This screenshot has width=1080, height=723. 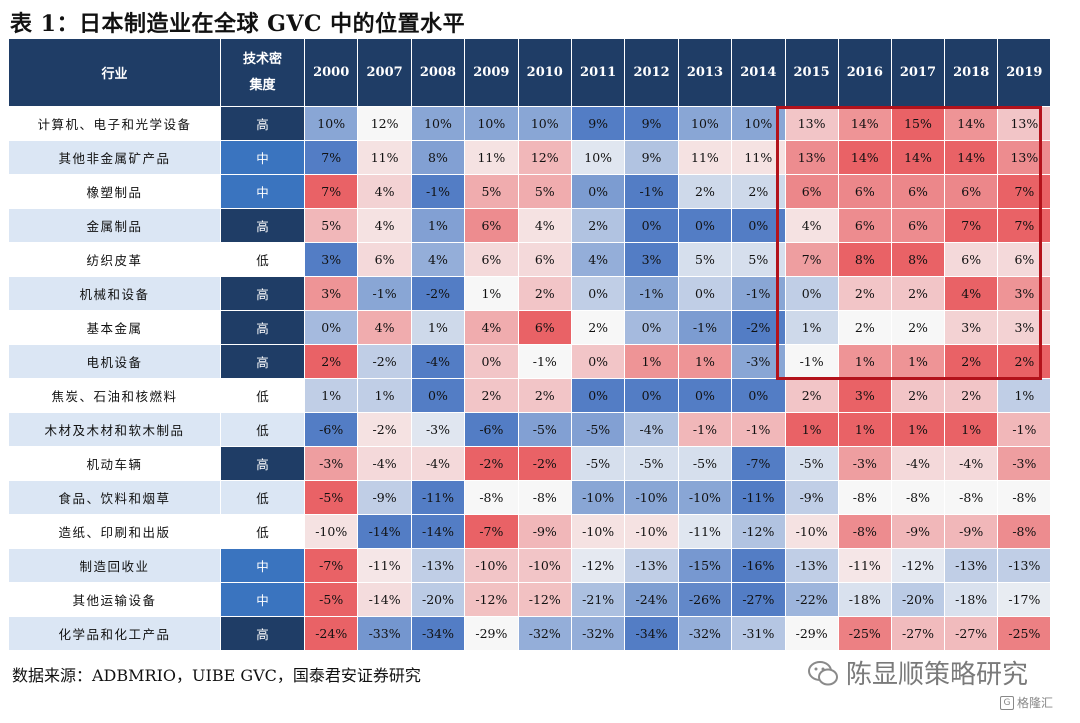 What do you see at coordinates (114, 565) in the screenshot?
I see `industry-label: 制造回收业` at bounding box center [114, 565].